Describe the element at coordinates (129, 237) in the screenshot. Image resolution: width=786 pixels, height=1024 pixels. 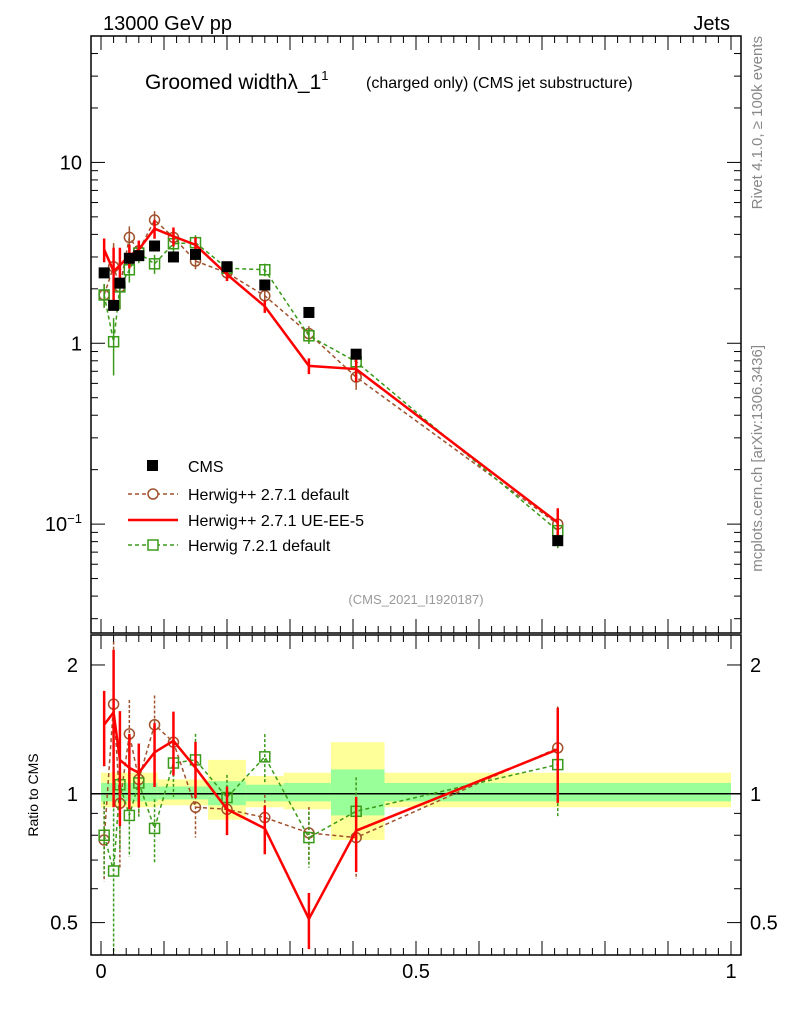
I see `point-herwig-2-7-1-default` at that location.